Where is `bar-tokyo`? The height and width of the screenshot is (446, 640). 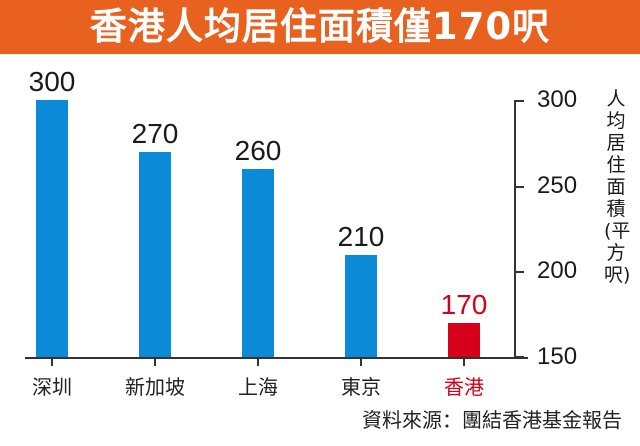 bar-tokyo is located at coordinates (361, 306).